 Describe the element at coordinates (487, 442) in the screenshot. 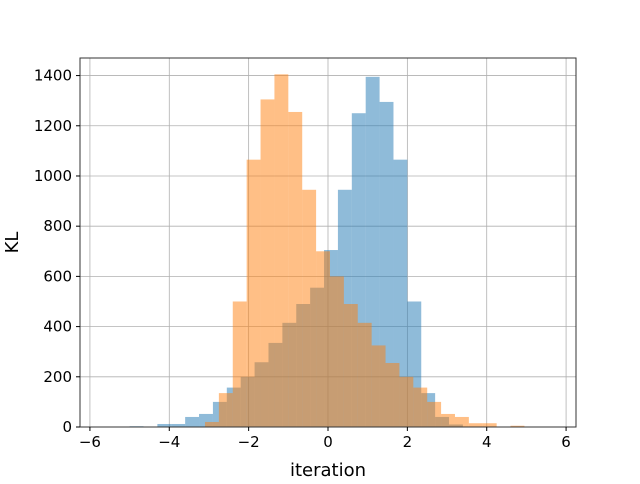

I see `x-tick-label: 4` at that location.